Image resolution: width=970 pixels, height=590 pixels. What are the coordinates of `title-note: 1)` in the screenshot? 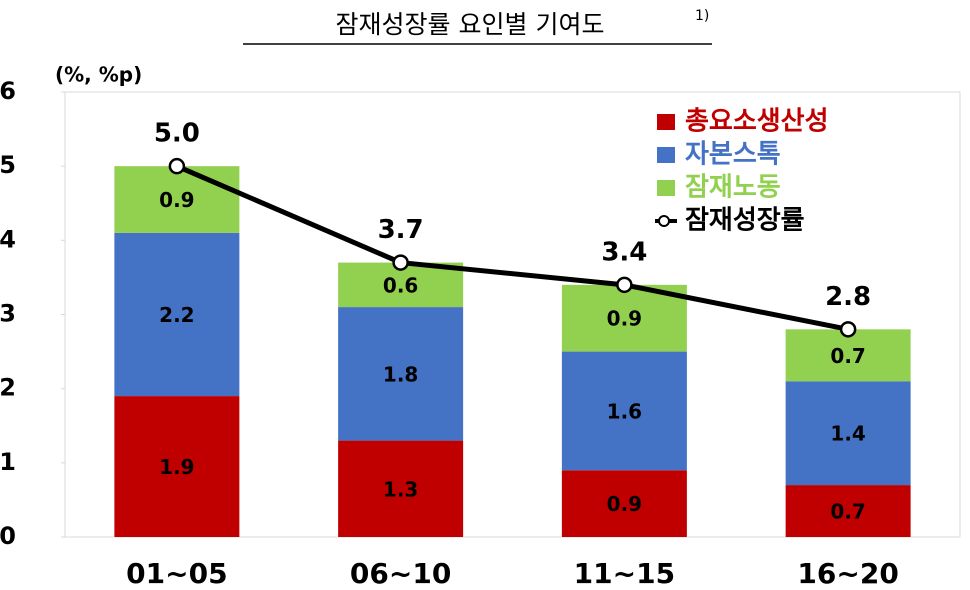 It's located at (702, 16).